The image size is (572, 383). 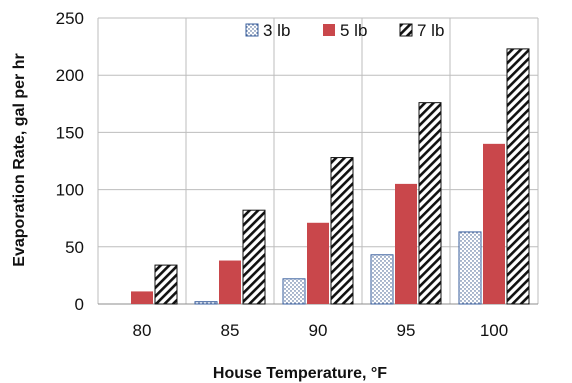 What do you see at coordinates (142, 330) in the screenshot?
I see `x-tick-label: 80` at bounding box center [142, 330].